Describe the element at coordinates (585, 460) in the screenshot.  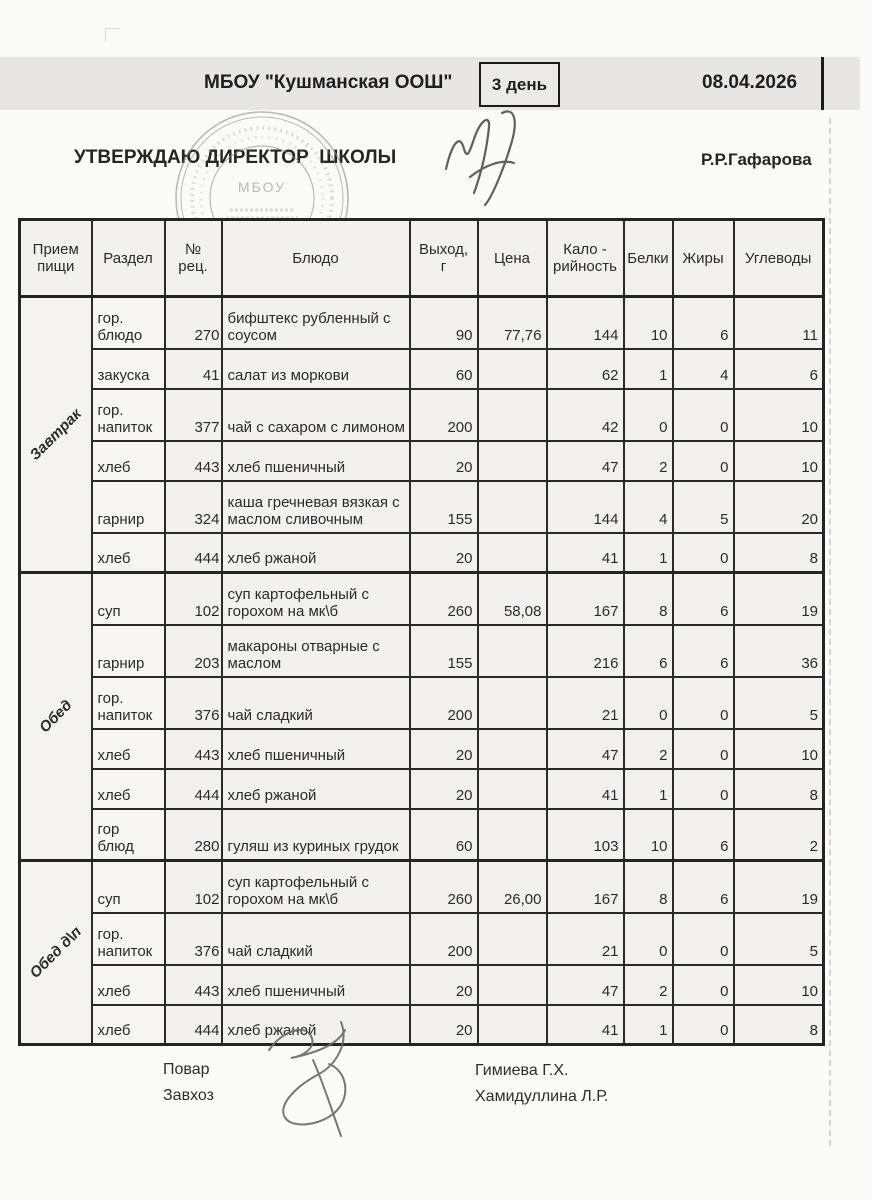
I see `cell-kcal: 47` at that location.